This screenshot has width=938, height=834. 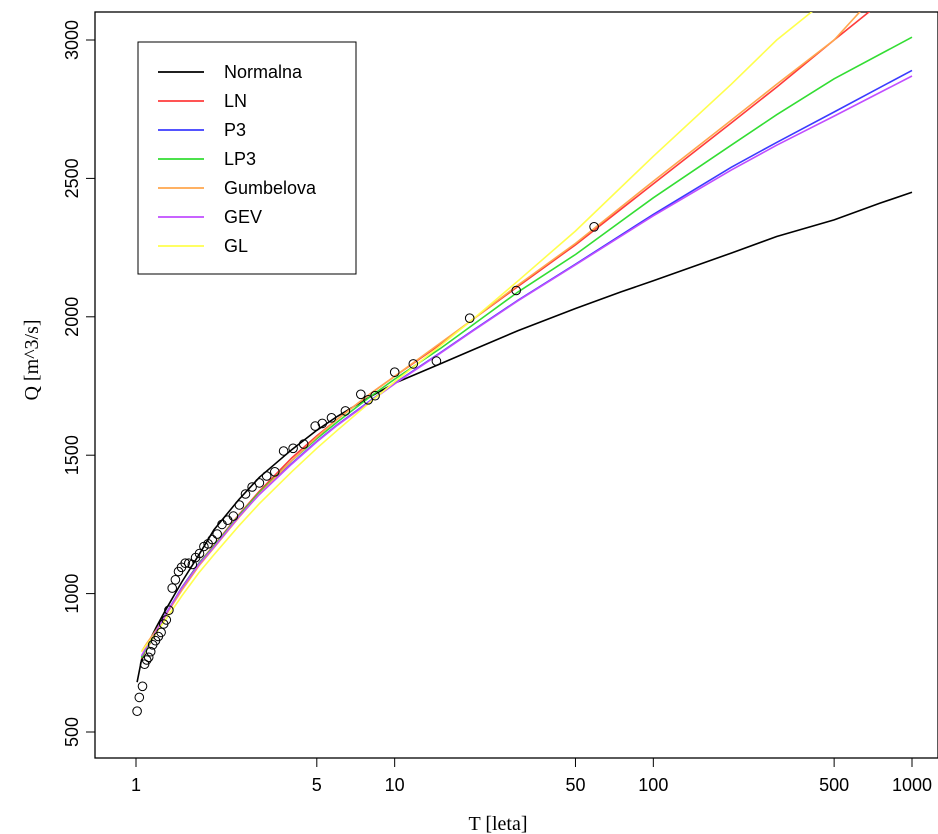 I want to click on x-axis: 1 5 10 50 100 500 1000, so click(x=531, y=776).